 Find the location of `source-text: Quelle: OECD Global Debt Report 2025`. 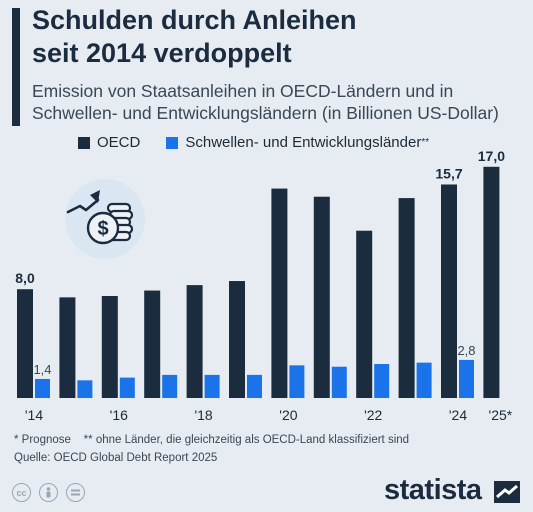

source-text: Quelle: OECD Global Debt Report 2025 is located at coordinates (116, 458).